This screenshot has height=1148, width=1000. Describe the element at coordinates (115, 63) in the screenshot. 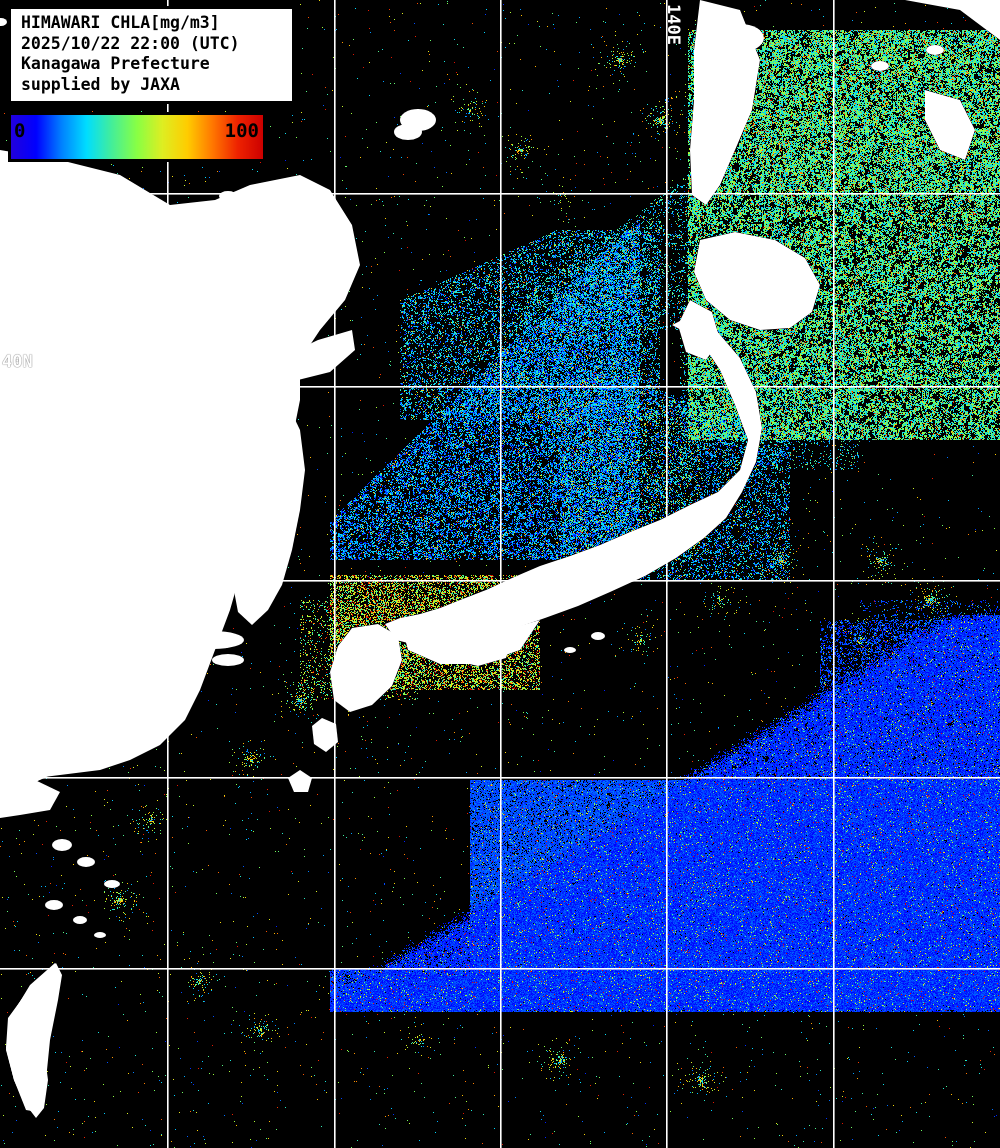

I see `legend-region-line: Kanagawa Prefecture` at that location.